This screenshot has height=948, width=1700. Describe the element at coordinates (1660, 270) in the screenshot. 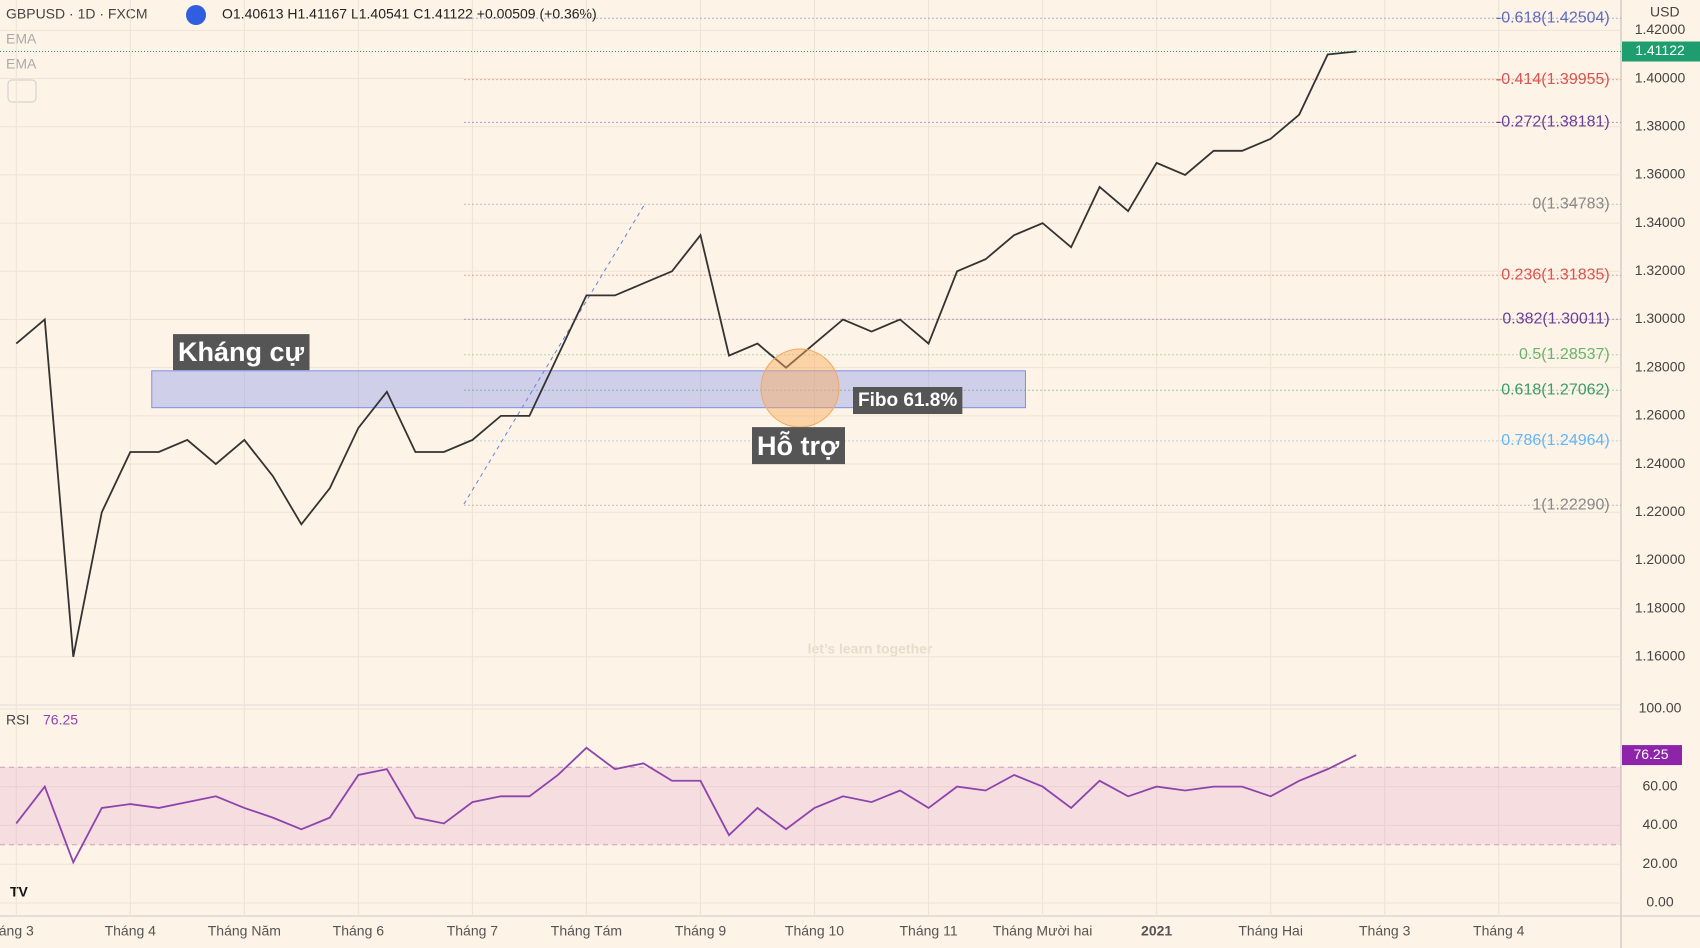

I see `y-tick-label: 1.32000` at that location.